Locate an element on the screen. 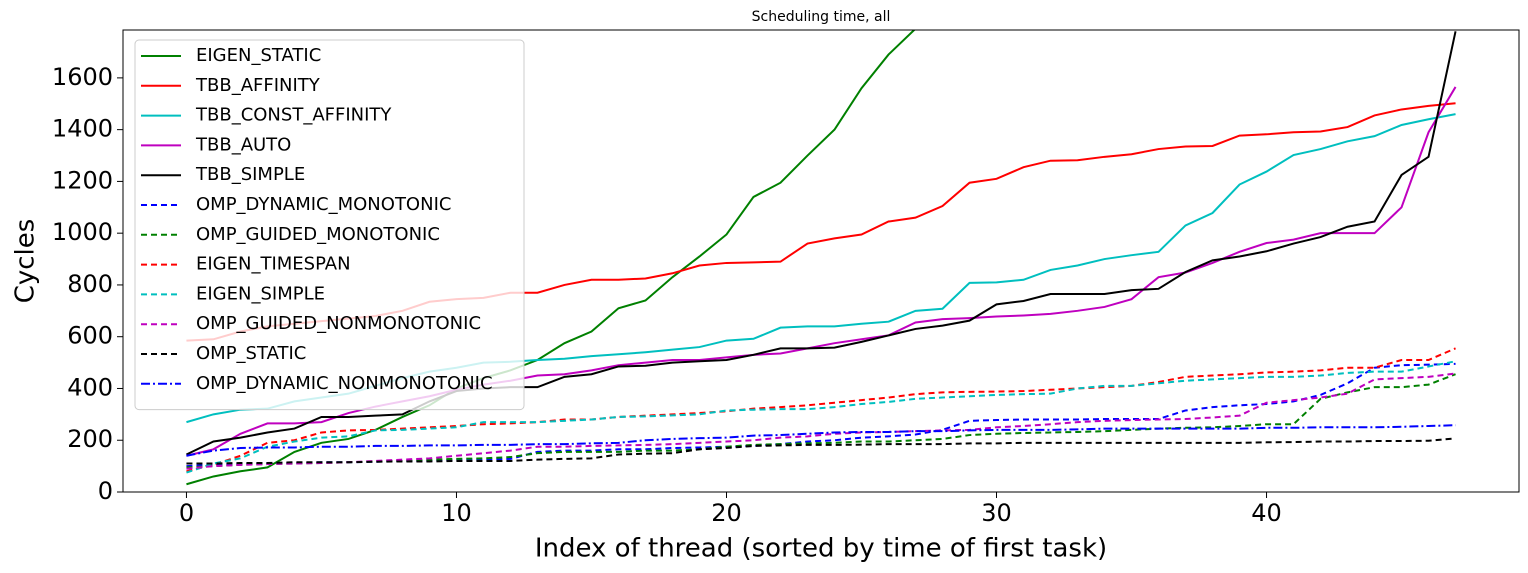 The width and height of the screenshot is (1528, 573). chart-title: Scheduling time, all is located at coordinates (821, 17).